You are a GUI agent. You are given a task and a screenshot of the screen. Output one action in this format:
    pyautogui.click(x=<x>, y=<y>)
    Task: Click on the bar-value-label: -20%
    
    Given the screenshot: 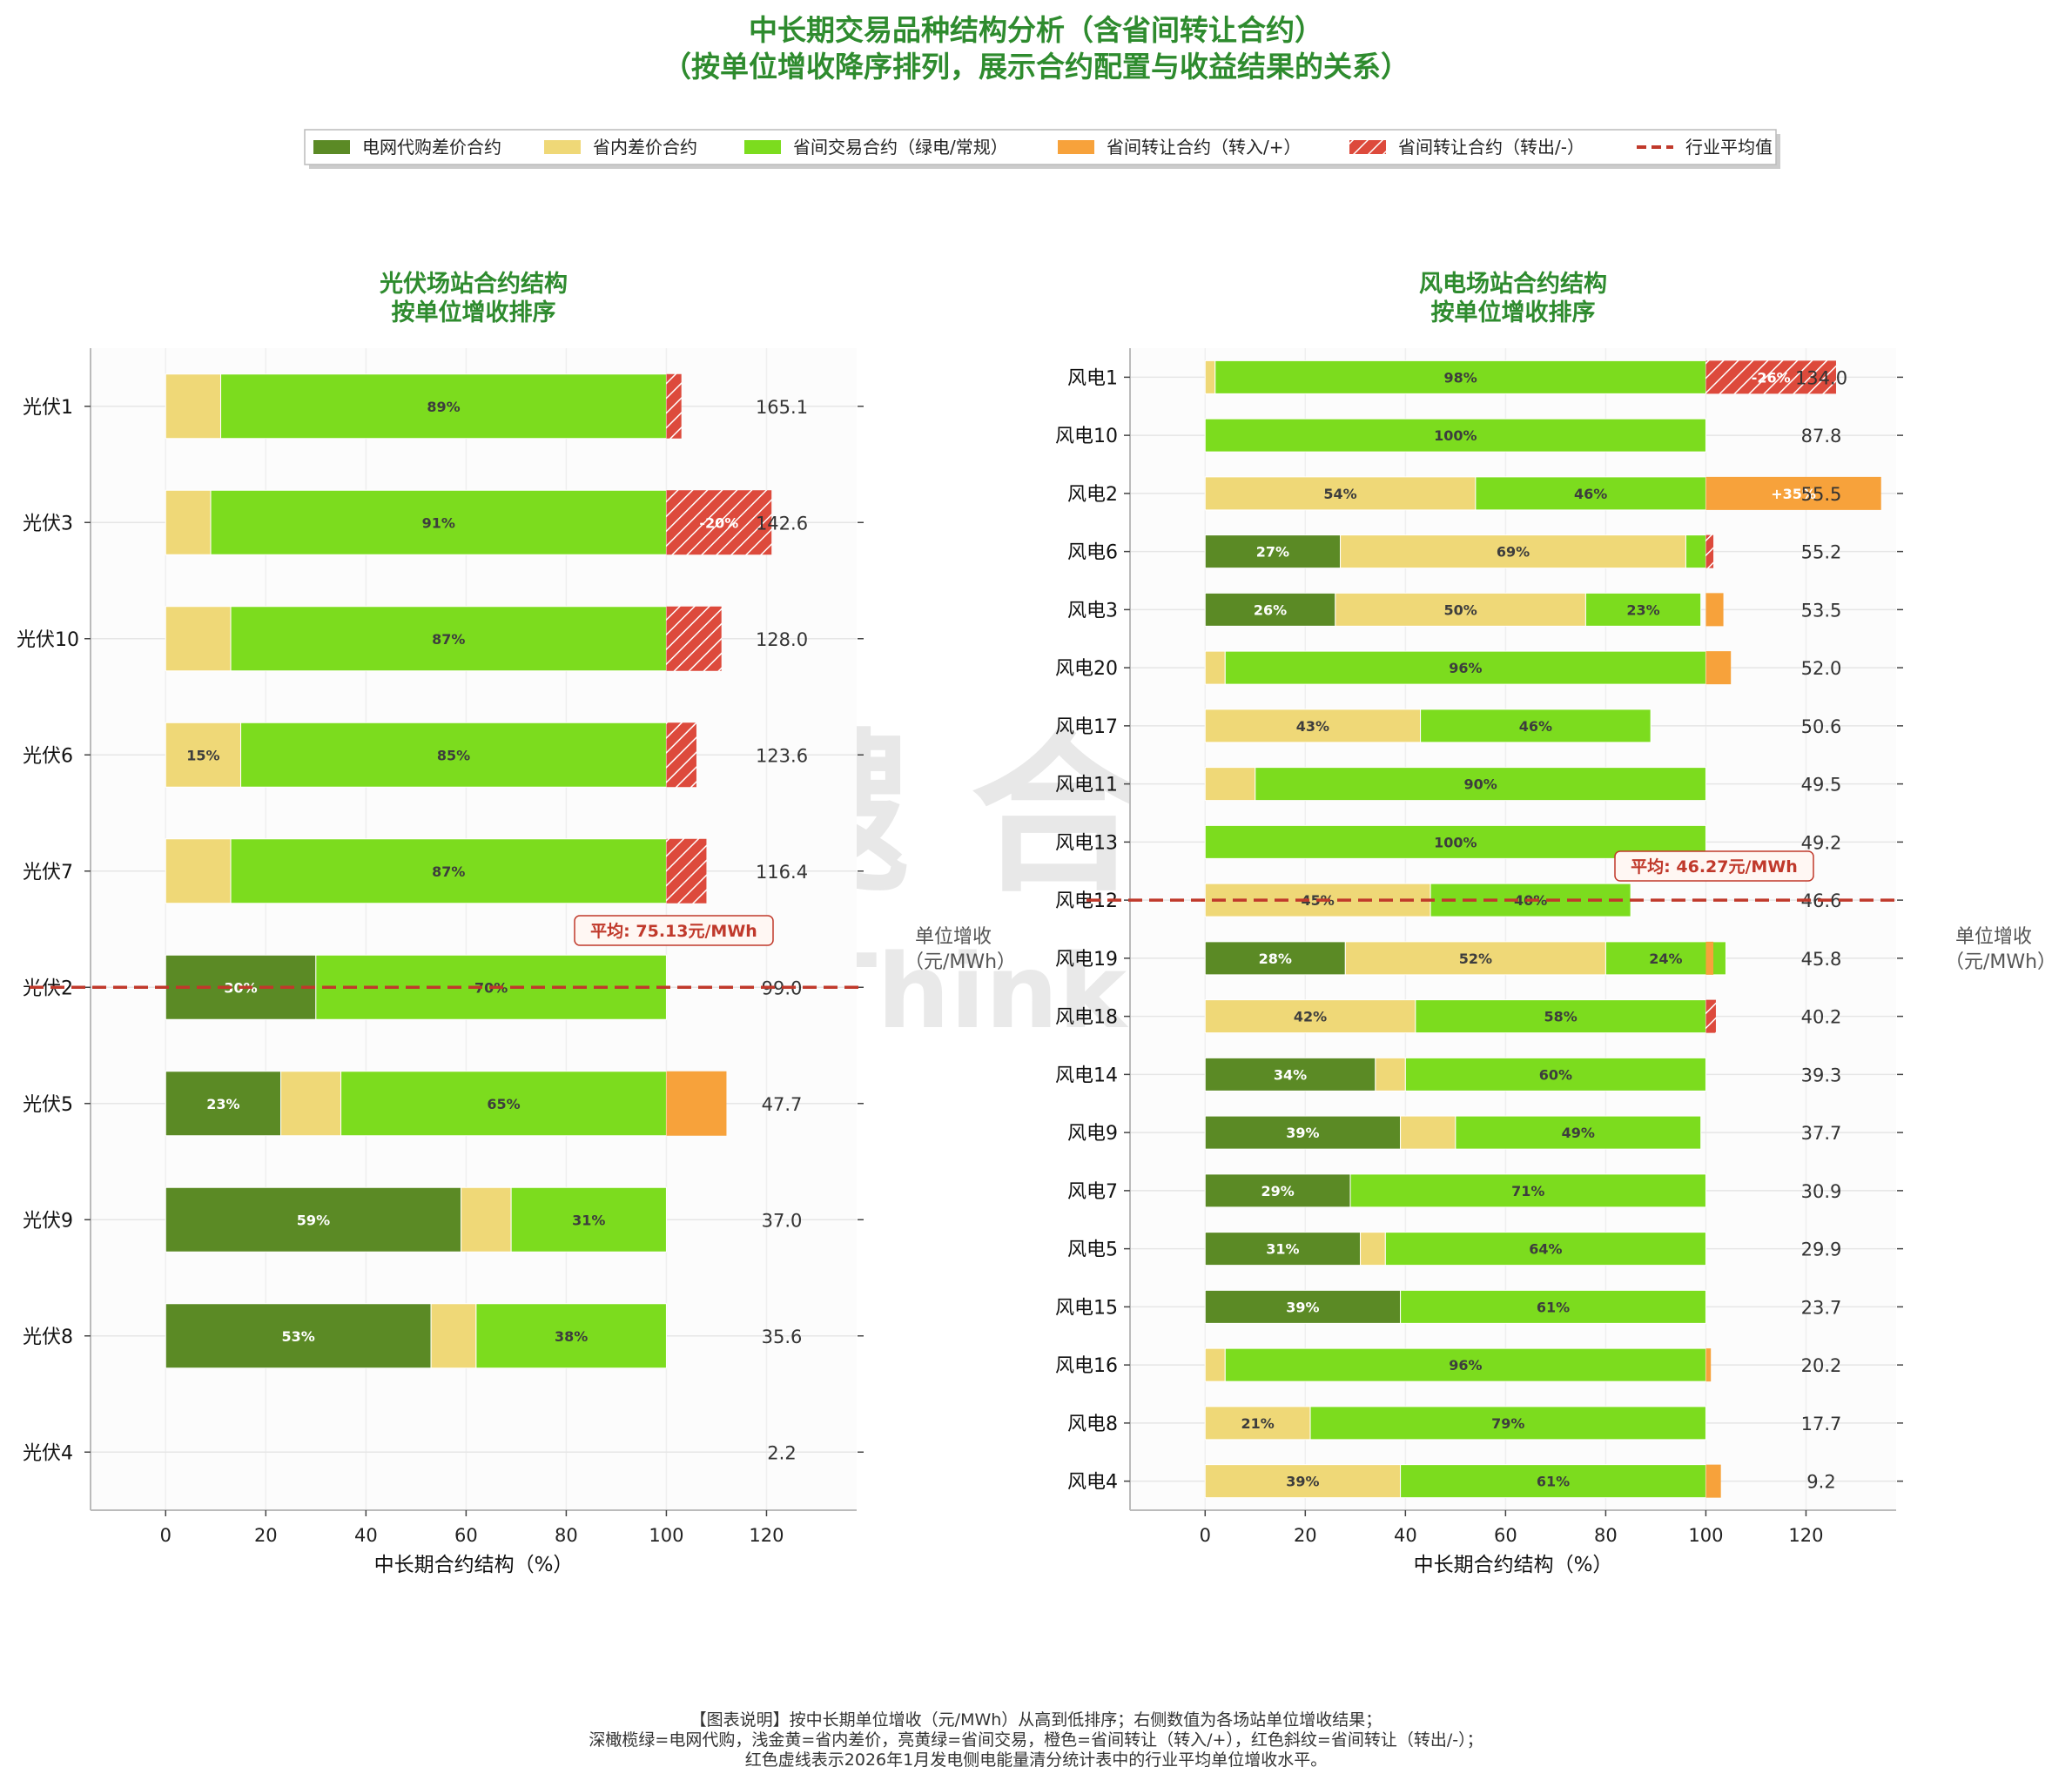 What is the action you would take?
    pyautogui.click(x=718, y=522)
    